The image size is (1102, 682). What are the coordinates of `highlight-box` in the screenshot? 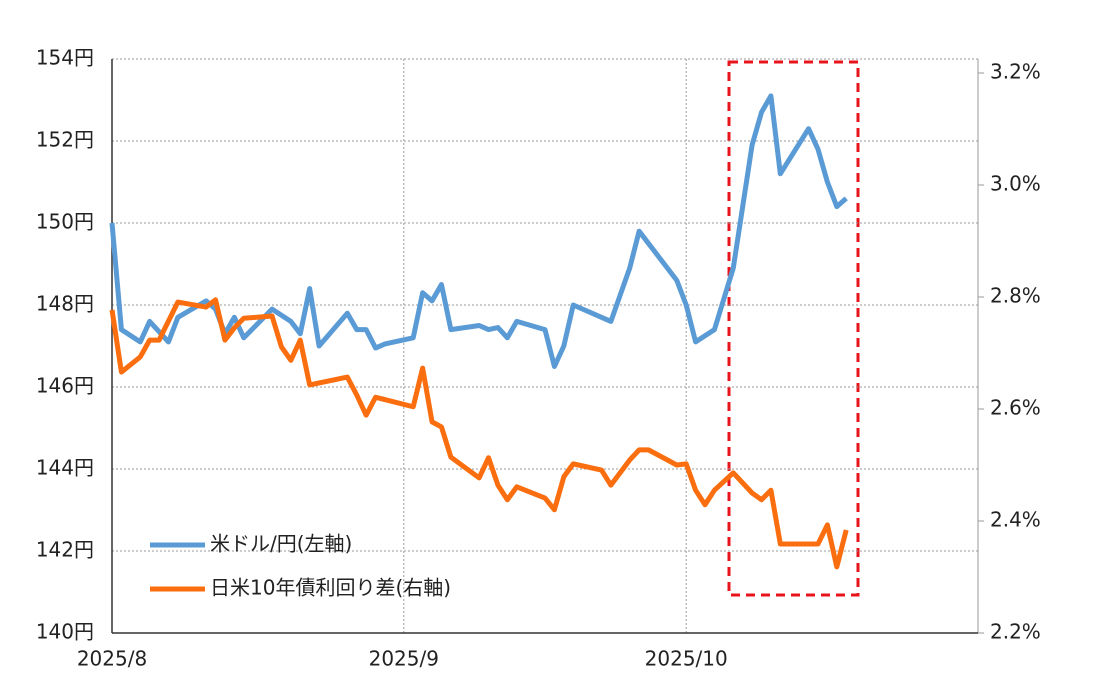 It's located at (793, 328).